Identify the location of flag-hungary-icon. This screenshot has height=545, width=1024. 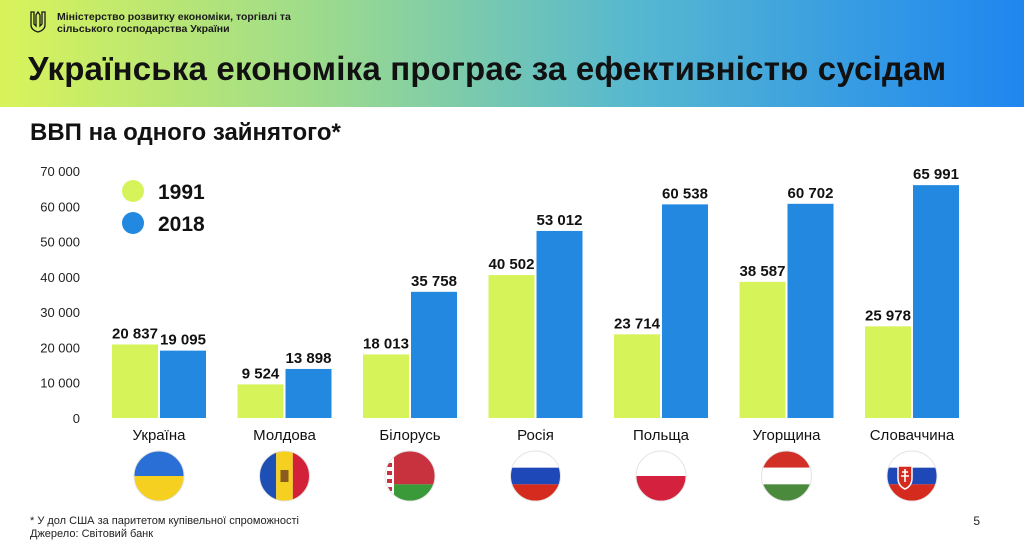
(786, 476).